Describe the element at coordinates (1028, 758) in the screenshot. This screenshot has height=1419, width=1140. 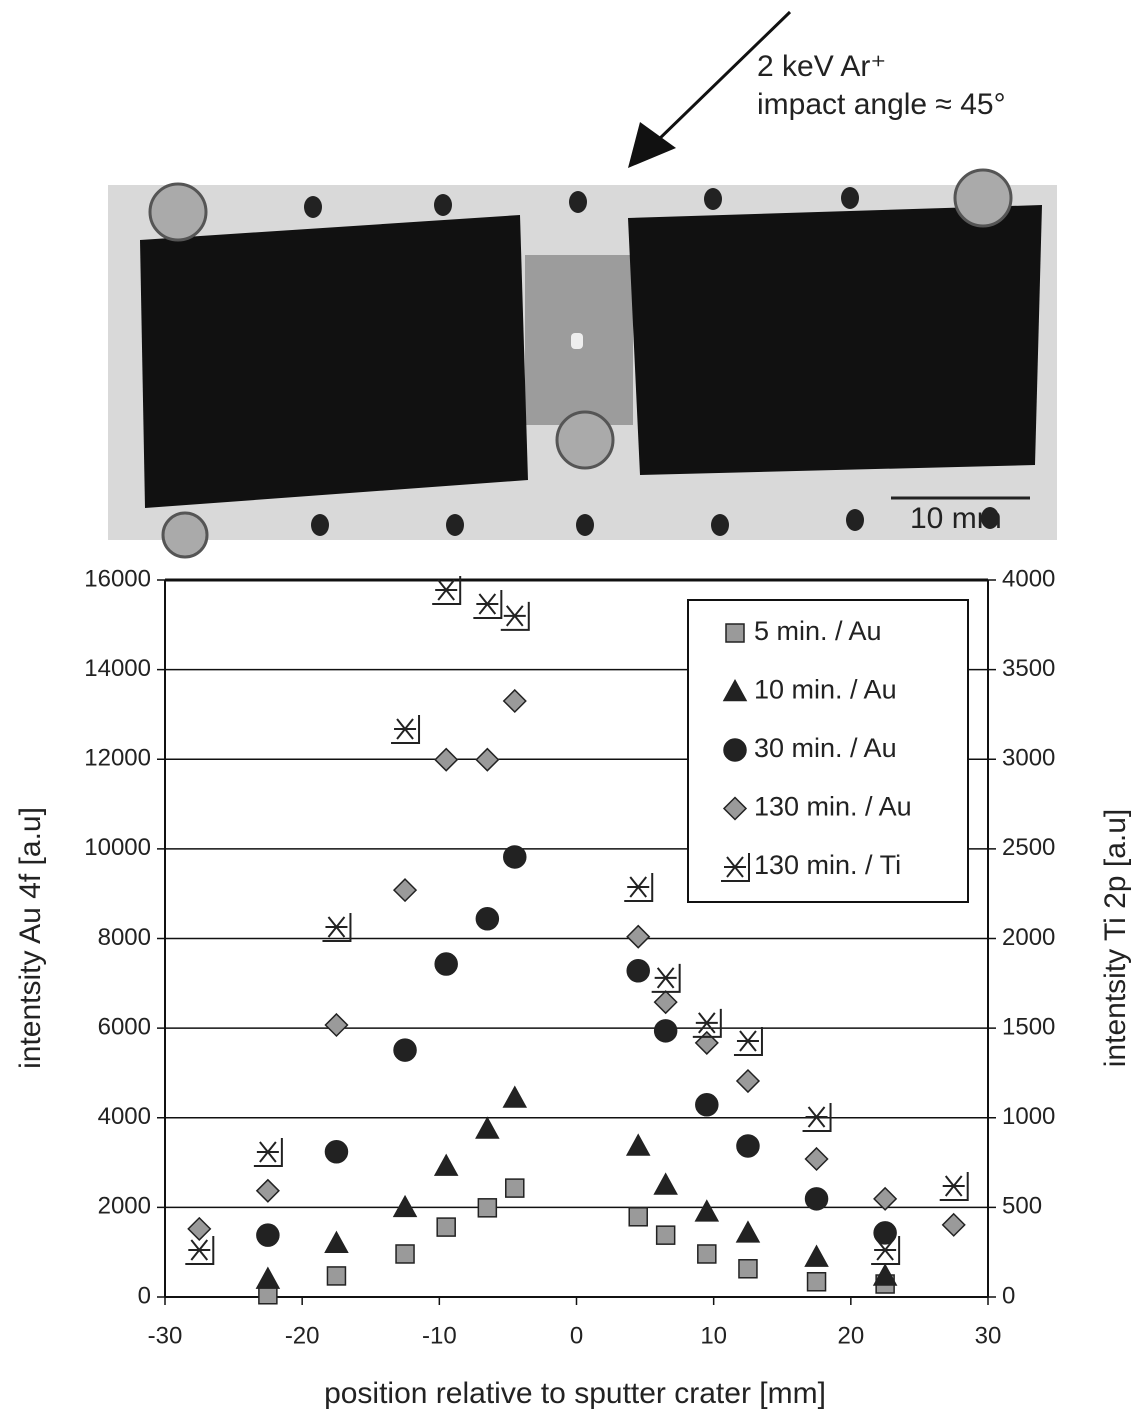
I see `y2-tick-label: 3000` at that location.